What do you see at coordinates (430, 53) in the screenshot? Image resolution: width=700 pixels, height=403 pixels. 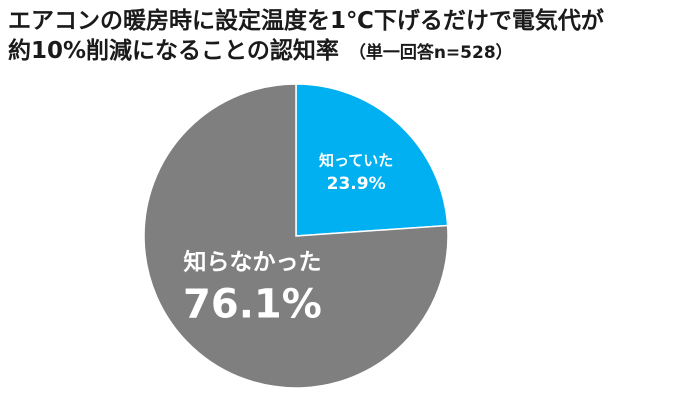 I see `sample-note: （単一回答n=528）` at bounding box center [430, 53].